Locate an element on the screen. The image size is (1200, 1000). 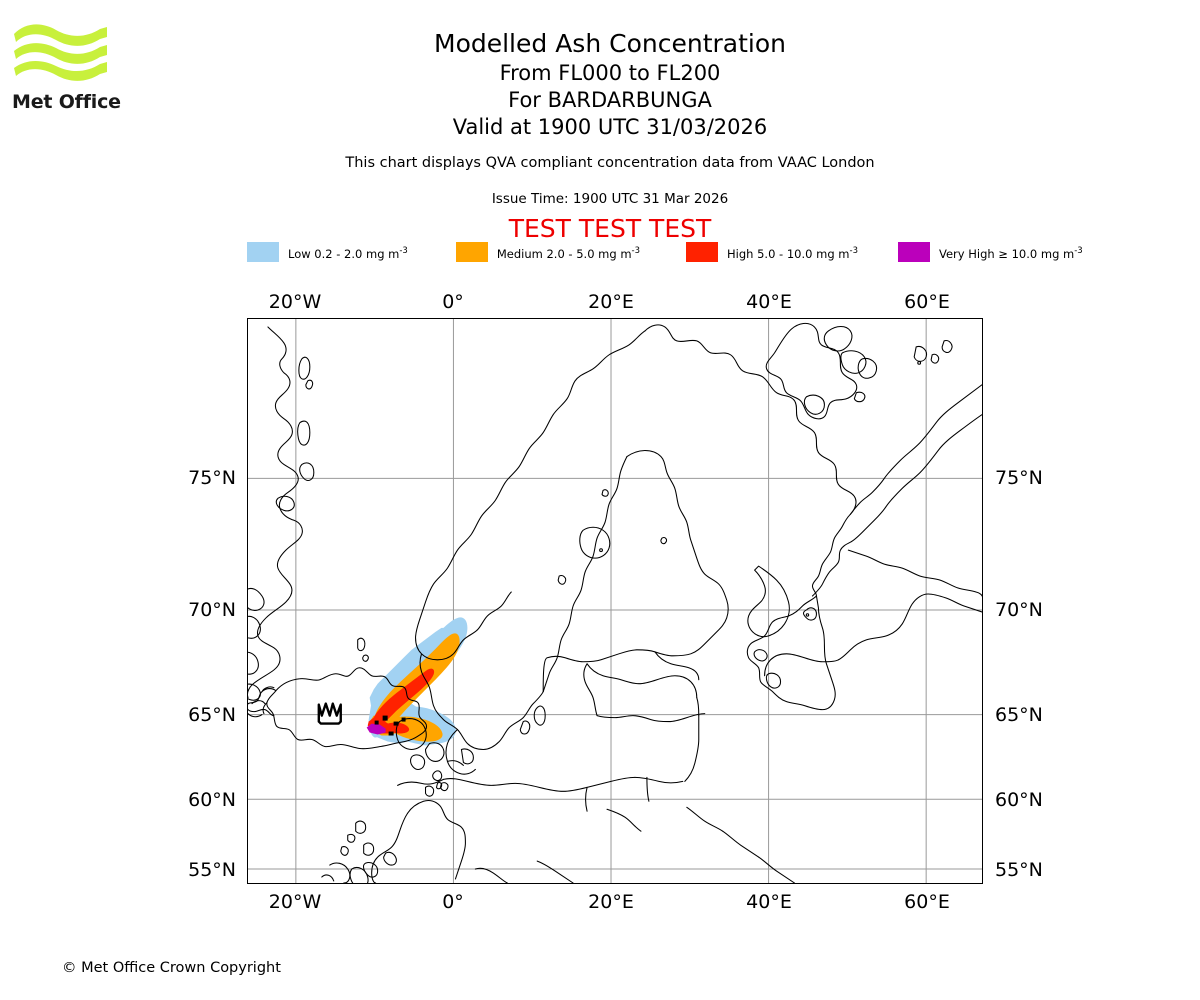
lat-tick-right-4: 55°N is located at coordinates (1019, 870).